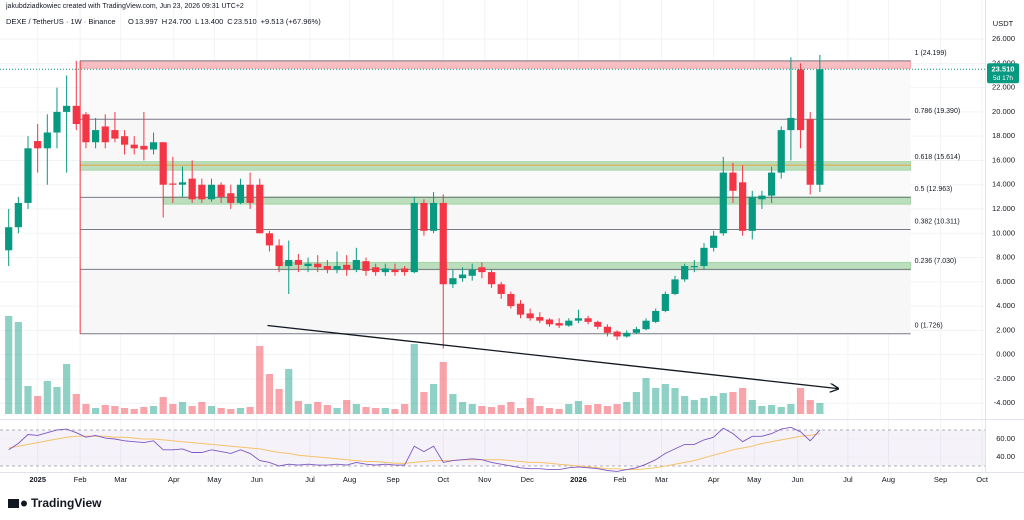  I want to click on y-tick-label: 10.000, so click(1003, 232).